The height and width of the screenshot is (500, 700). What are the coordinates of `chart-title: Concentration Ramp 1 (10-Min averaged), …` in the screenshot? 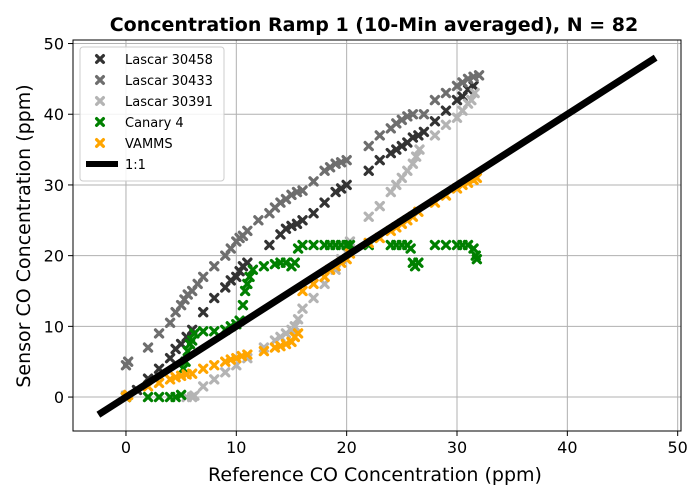 It's located at (374, 25).